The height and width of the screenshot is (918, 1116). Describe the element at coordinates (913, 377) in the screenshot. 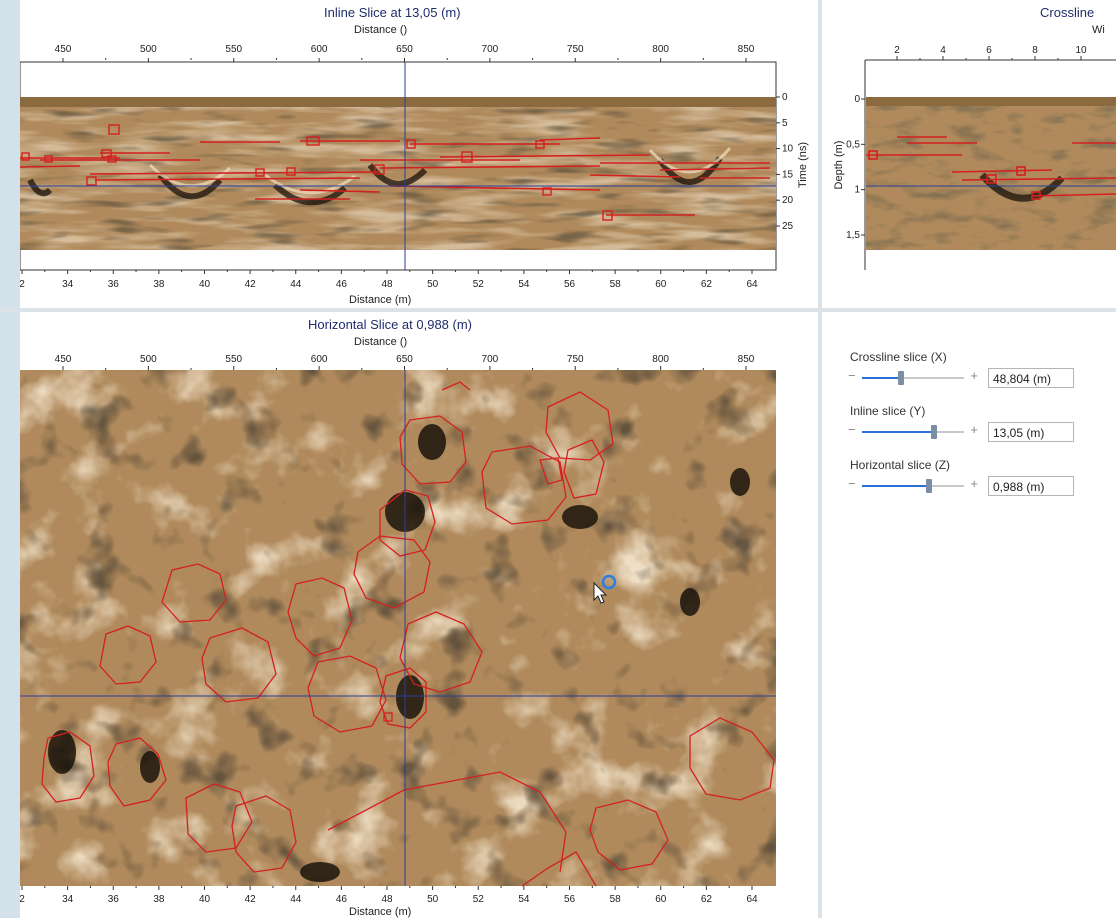

I see `crossline-slider: − +` at that location.